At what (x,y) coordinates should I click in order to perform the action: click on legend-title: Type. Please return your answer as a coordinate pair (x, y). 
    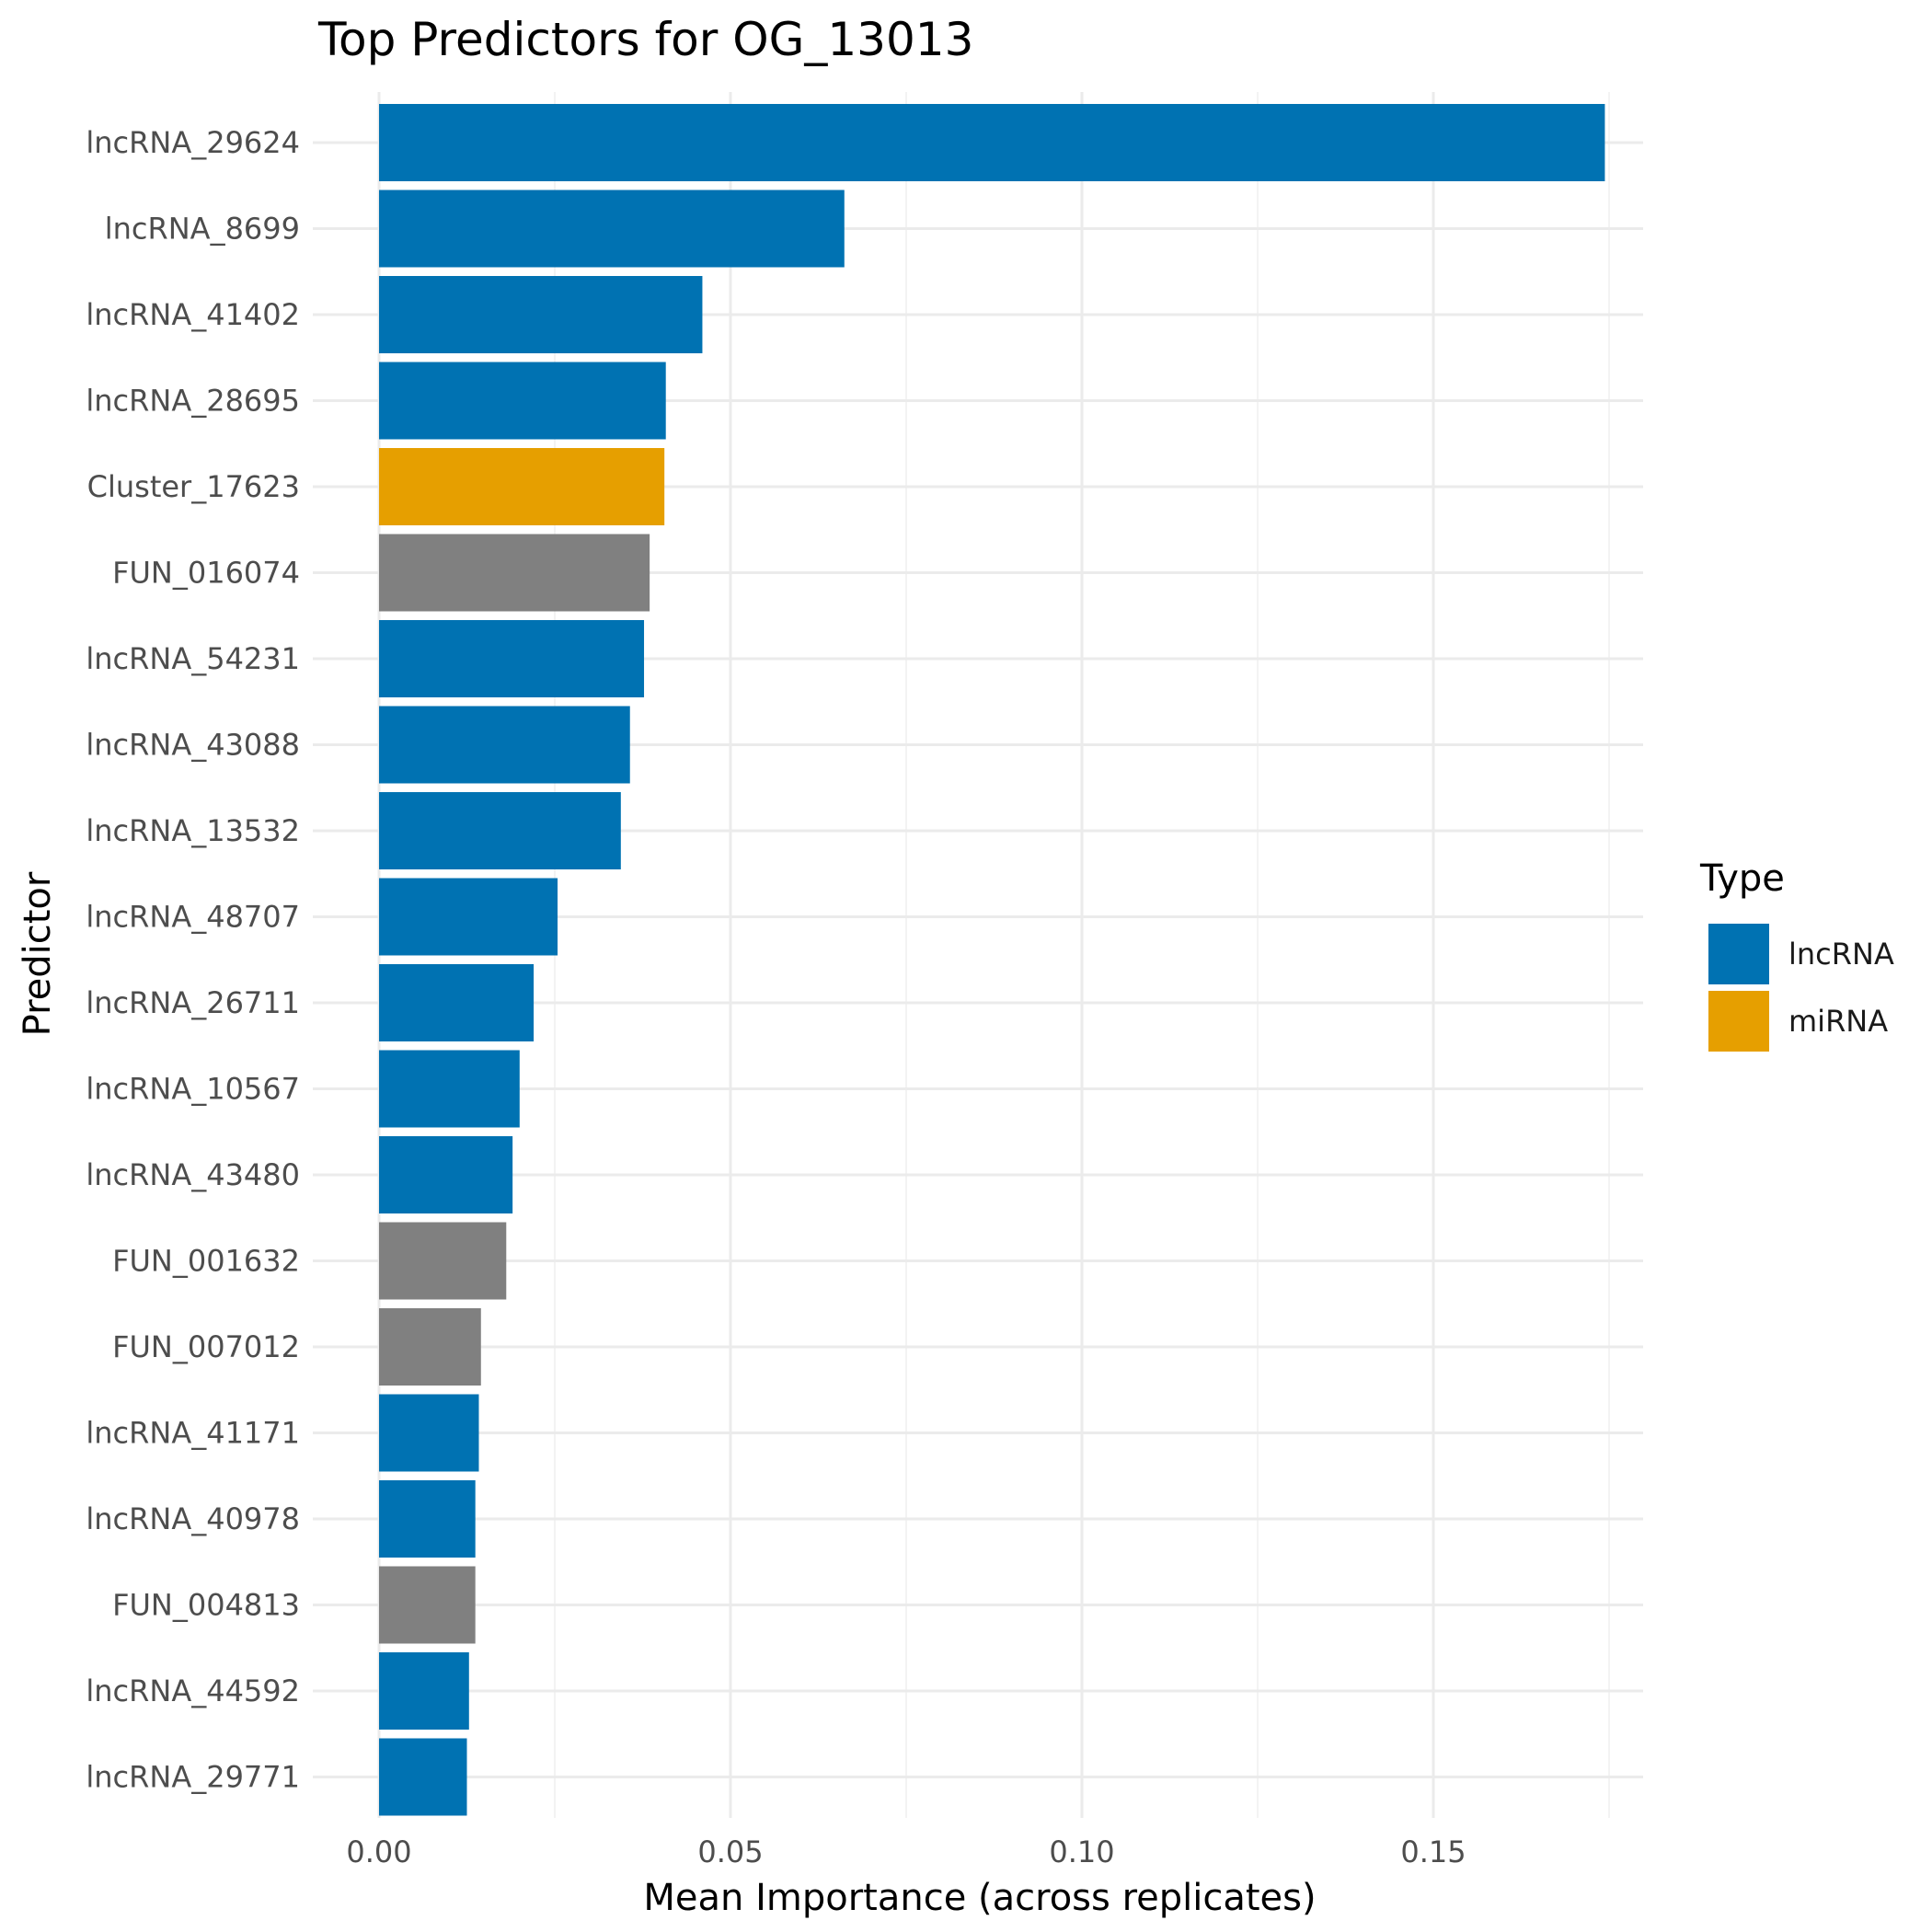
    Looking at the image, I should click on (1742, 878).